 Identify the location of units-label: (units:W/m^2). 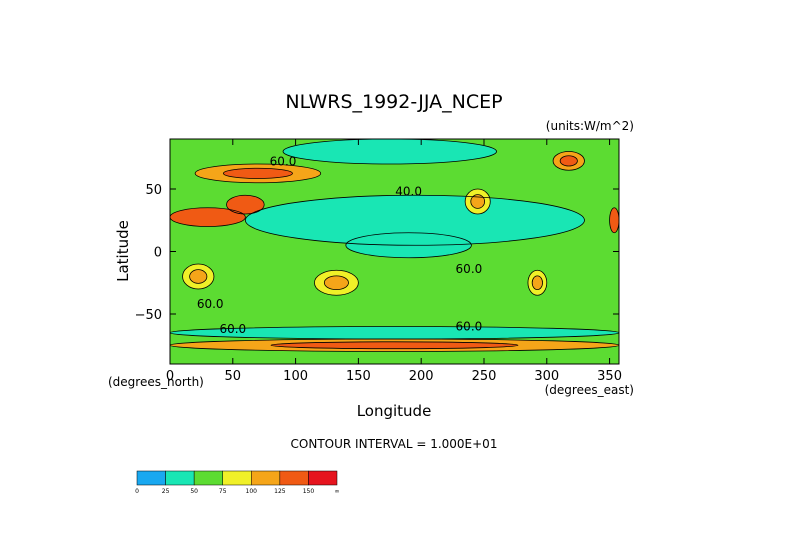
(590, 126).